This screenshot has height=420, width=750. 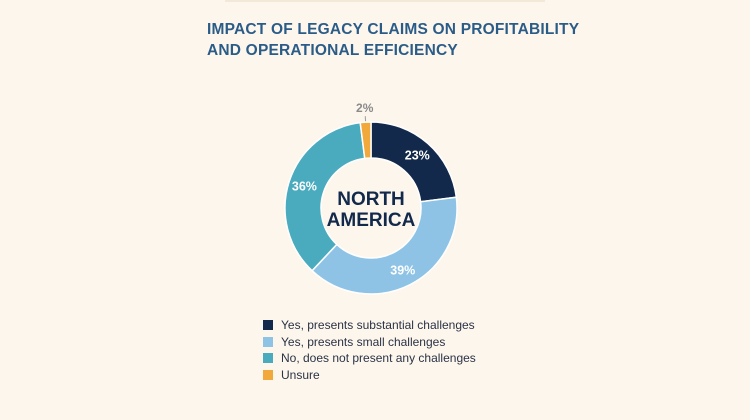 What do you see at coordinates (332, 50) in the screenshot?
I see `chart-title-line-2: AND OPERATIONAL EFFICIENCY` at bounding box center [332, 50].